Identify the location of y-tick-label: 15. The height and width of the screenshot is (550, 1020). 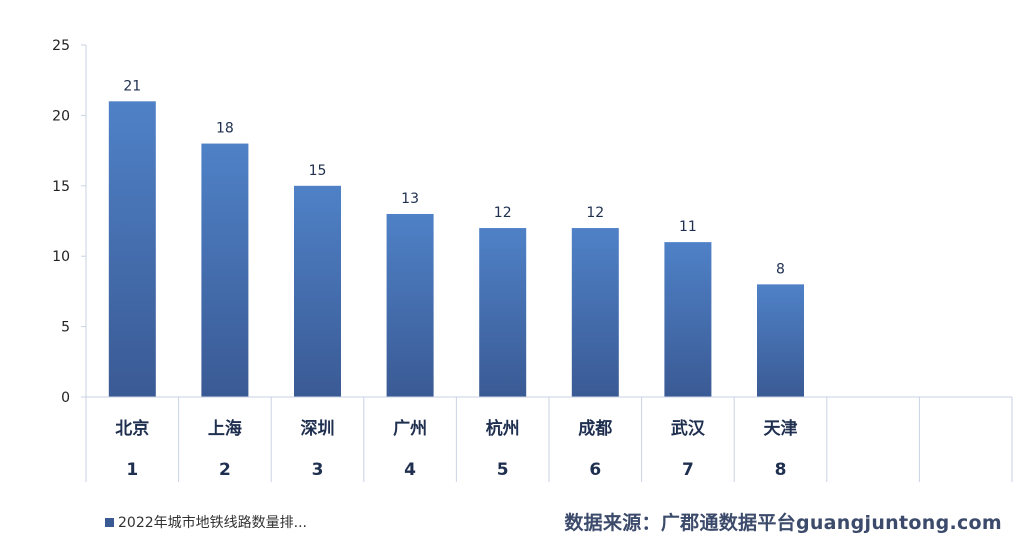
(61, 187).